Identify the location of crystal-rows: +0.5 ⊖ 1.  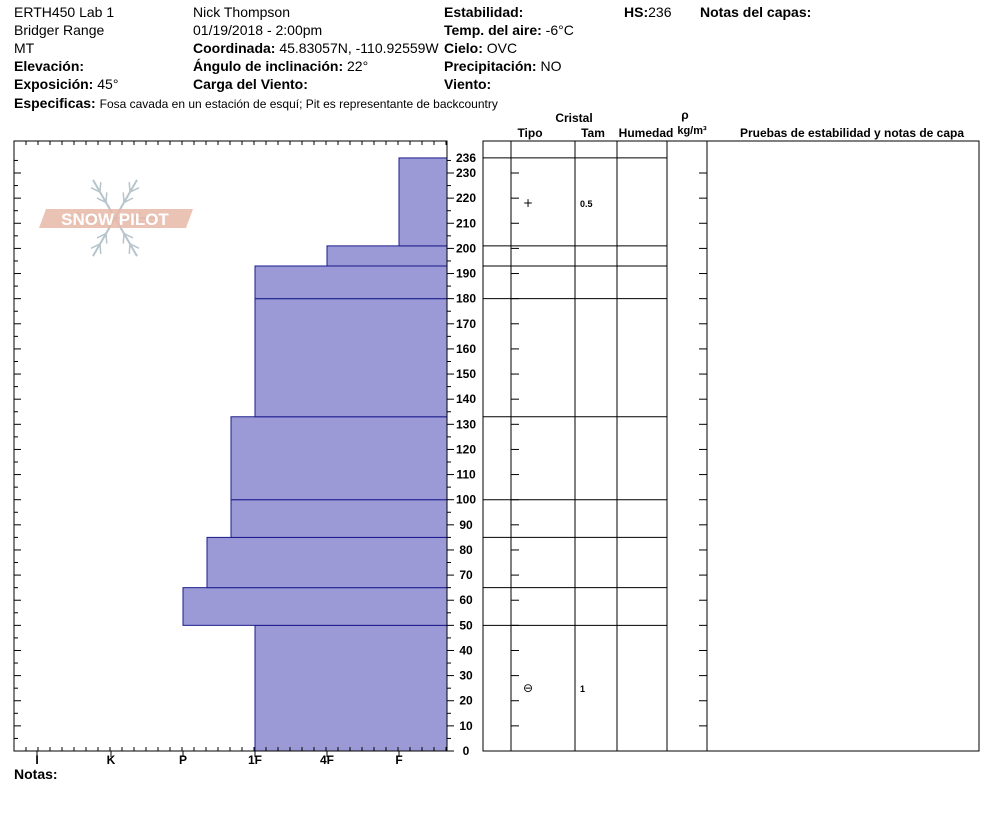
(558, 445).